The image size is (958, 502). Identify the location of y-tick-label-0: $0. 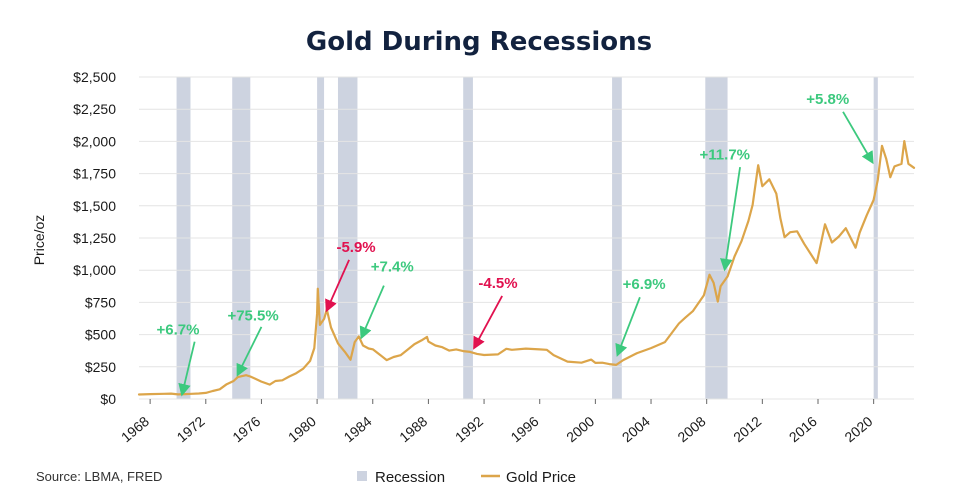
(108, 399).